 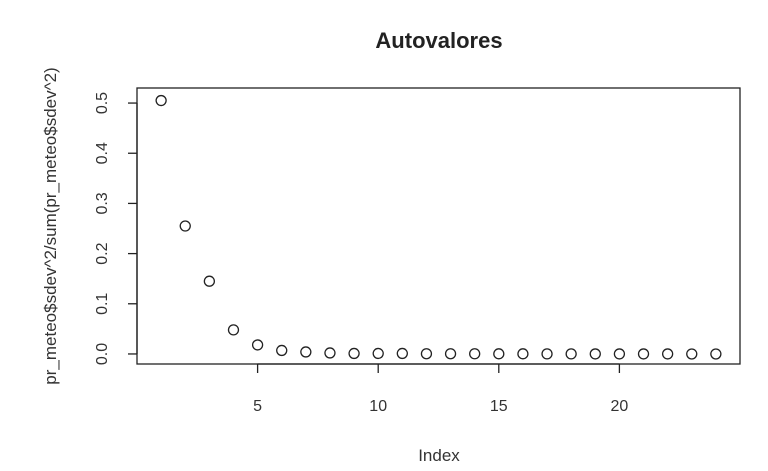 I want to click on y-tick-label: 0.1, so click(x=102, y=304).